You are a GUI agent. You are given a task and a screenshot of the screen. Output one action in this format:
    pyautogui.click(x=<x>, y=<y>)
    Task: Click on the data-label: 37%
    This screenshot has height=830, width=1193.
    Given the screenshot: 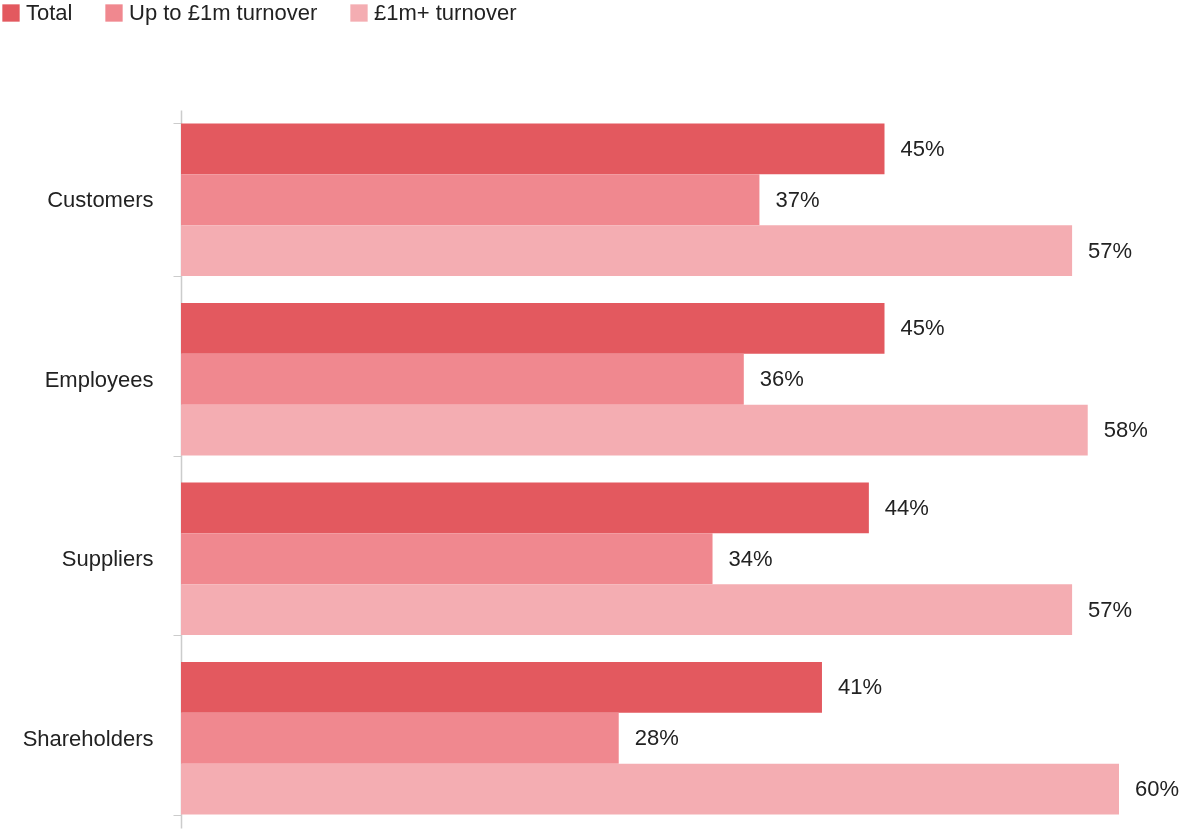 What is the action you would take?
    pyautogui.click(x=797, y=199)
    